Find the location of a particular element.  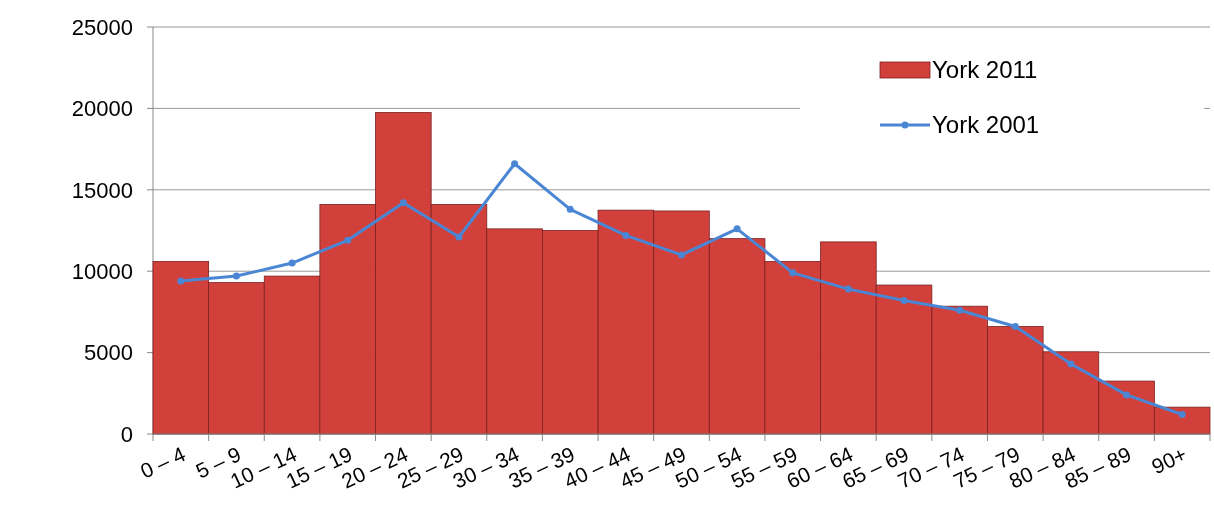

x-tick-label: 0 – 4 is located at coordinates (162, 462).